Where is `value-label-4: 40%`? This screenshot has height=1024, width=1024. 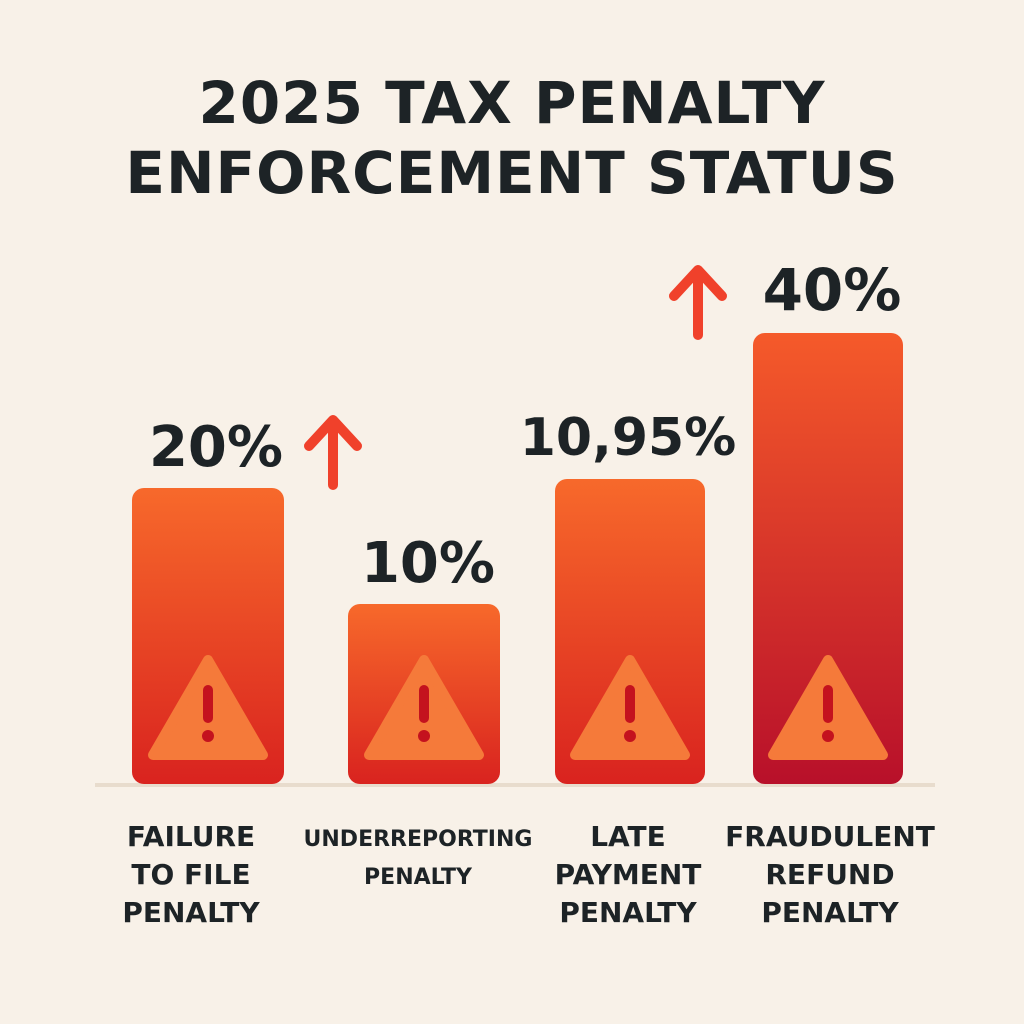
value-label-4: 40% is located at coordinates (832, 290).